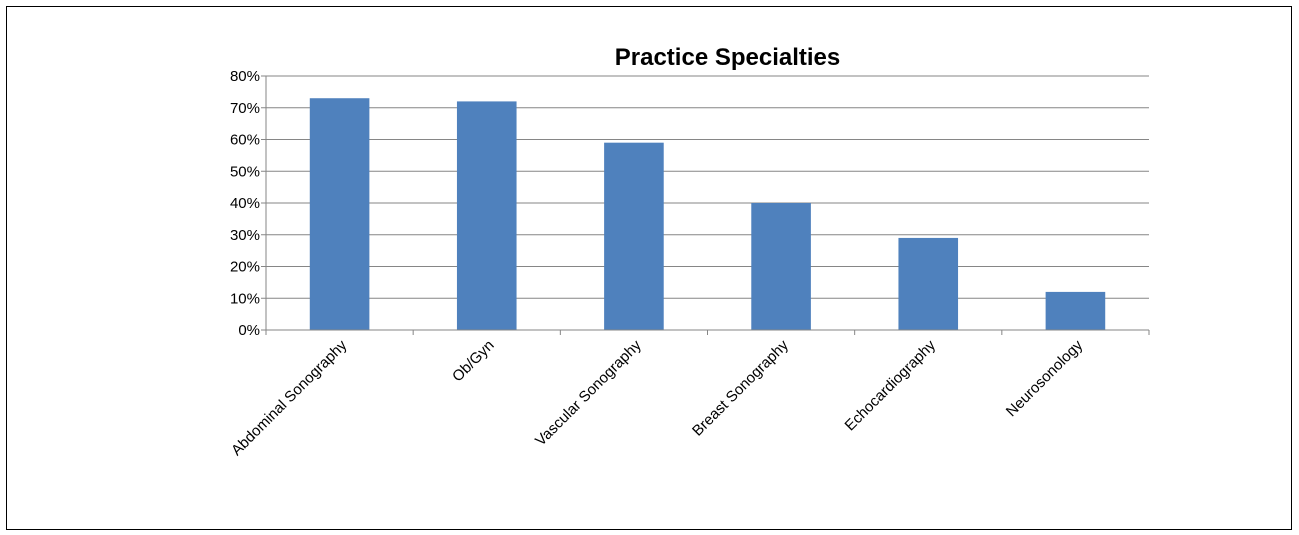  What do you see at coordinates (245, 298) in the screenshot?
I see `y-tick-label: 10%` at bounding box center [245, 298].